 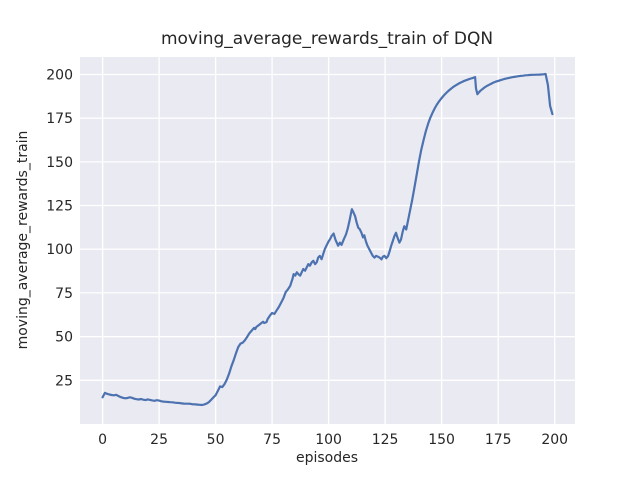 What do you see at coordinates (64, 338) in the screenshot?
I see `y-tick-label: 50` at bounding box center [64, 338].